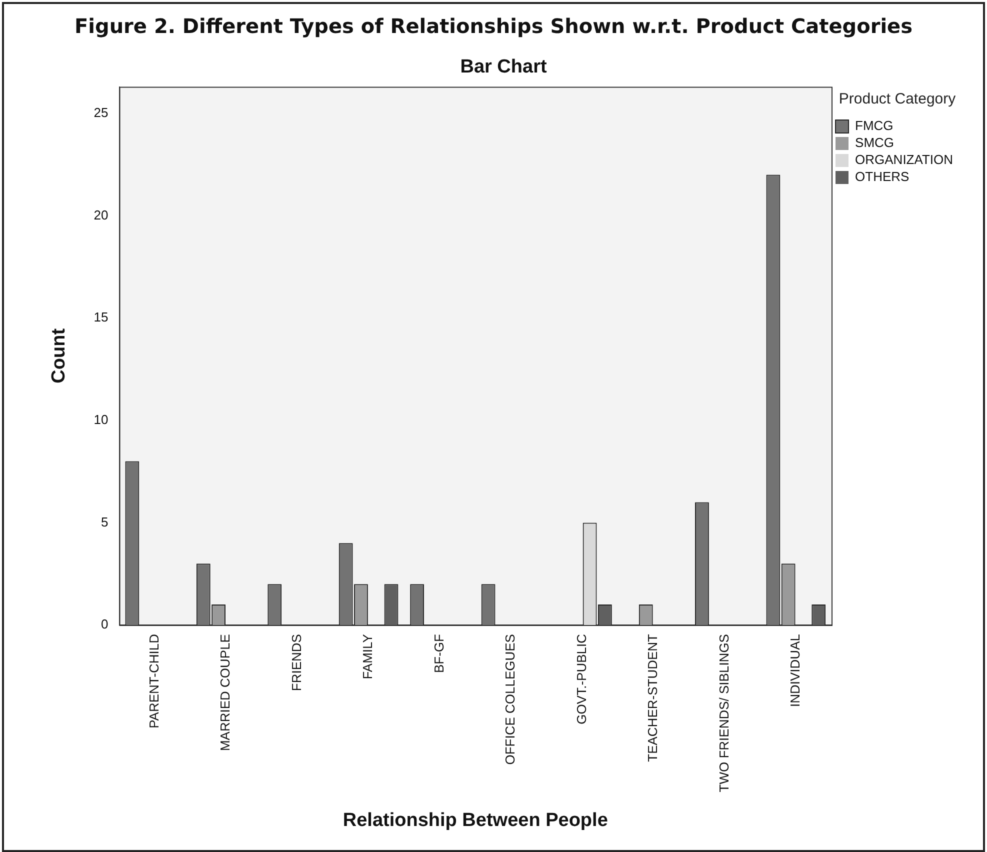  Describe the element at coordinates (510, 699) in the screenshot. I see `x-tick-label: OFFICE COLLEGUES` at that location.